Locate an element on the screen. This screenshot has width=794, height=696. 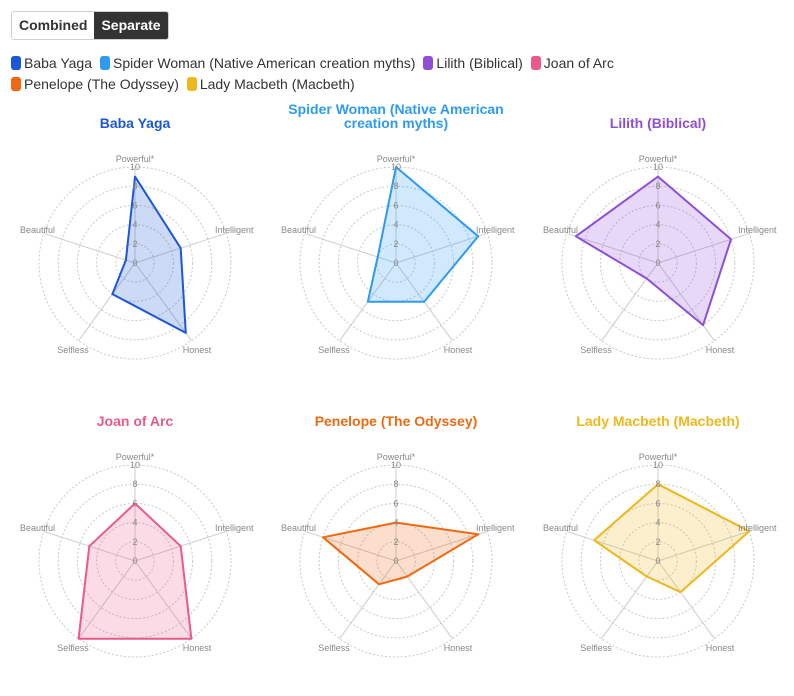
legend-label: Lilith (Biblical) is located at coordinates (479, 62).